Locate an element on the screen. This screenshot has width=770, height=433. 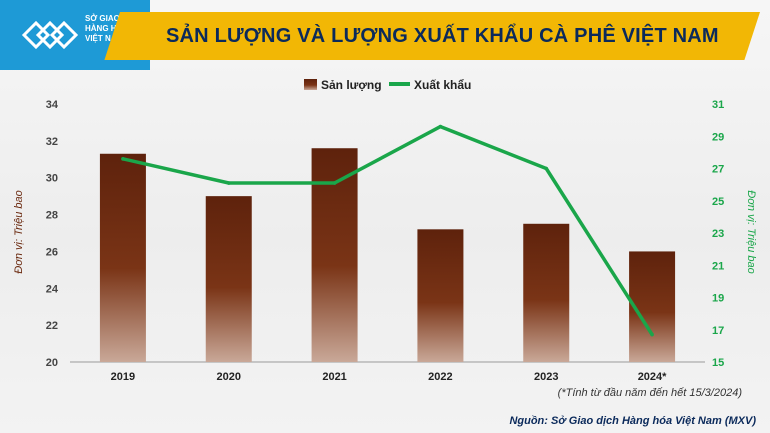
left-tick-label: 32 is located at coordinates (52, 142).